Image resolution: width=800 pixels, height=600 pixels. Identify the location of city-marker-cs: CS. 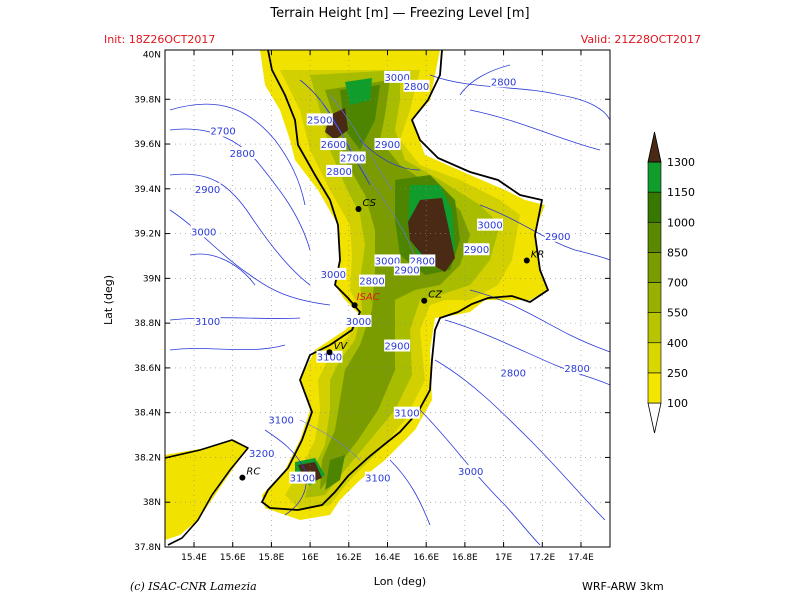
(366, 205).